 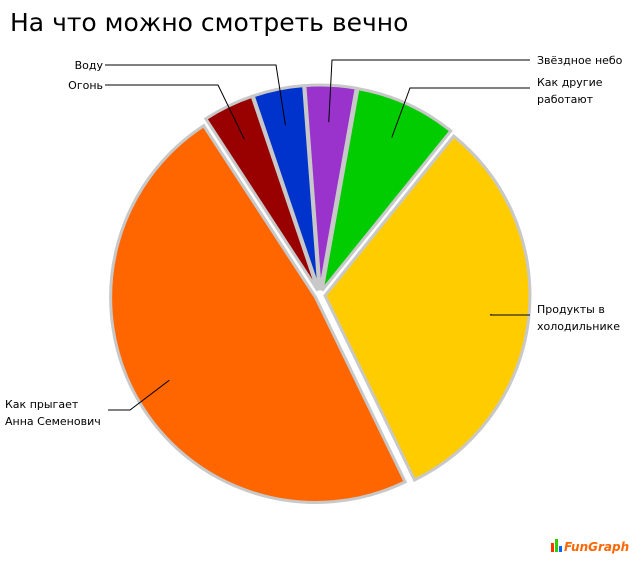 What do you see at coordinates (89, 65) in the screenshot?
I see `slice-label: Воду` at bounding box center [89, 65].